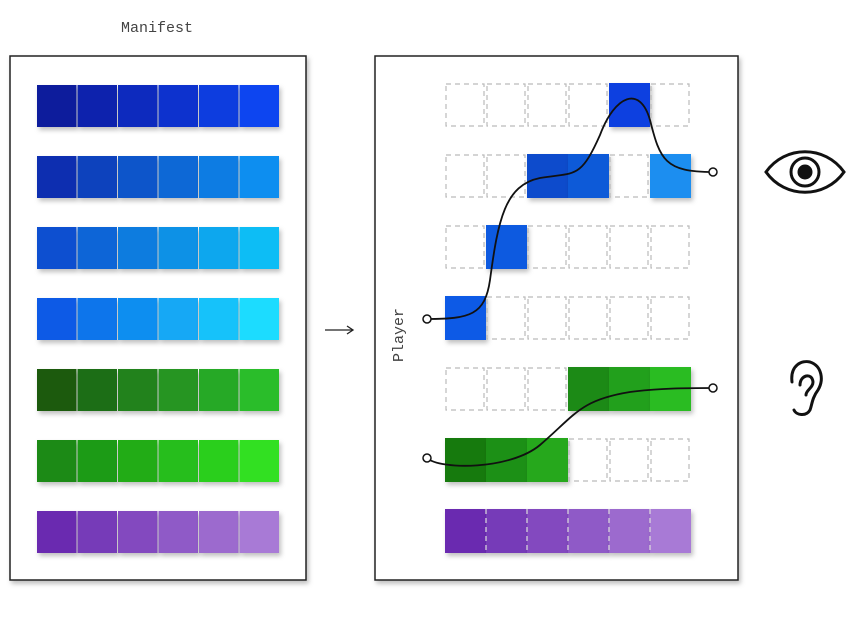 This screenshot has width=854, height=619. What do you see at coordinates (570, 208) in the screenshot?
I see `video-curve` at bounding box center [570, 208].